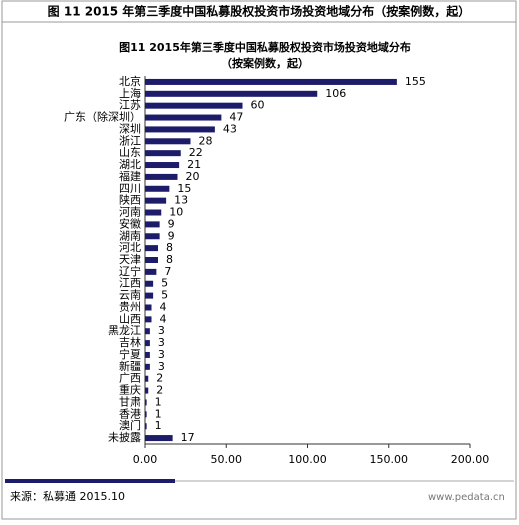 The image size is (519, 525). What do you see at coordinates (130, 152) in the screenshot?
I see `y-tick-label: 山东` at bounding box center [130, 152].